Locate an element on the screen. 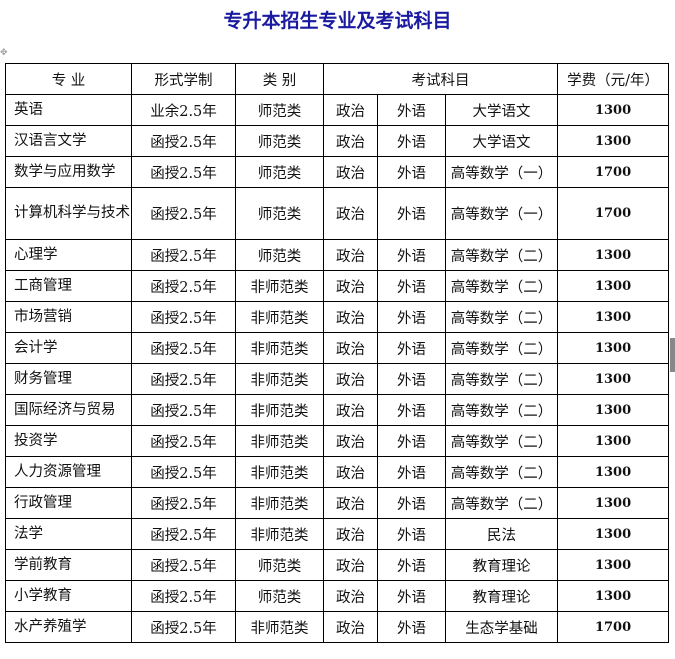 Image resolution: width=675 pixels, height=659 pixels. cell-major: 法学 is located at coordinates (68, 534).